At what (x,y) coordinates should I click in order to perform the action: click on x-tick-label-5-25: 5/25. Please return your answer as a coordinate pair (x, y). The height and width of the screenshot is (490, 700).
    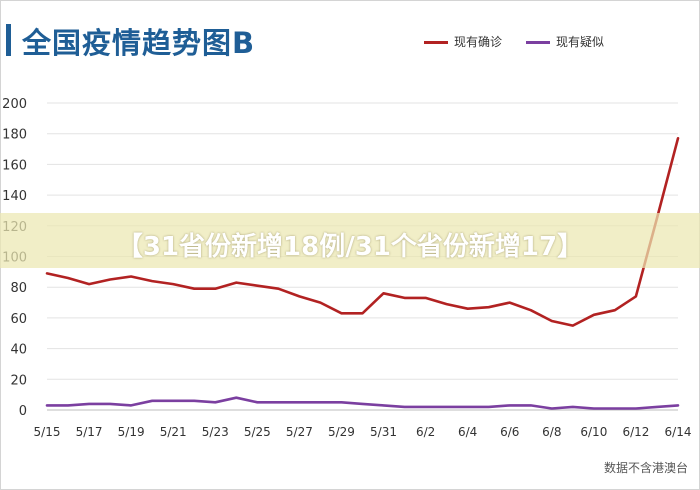
    Looking at the image, I should click on (257, 432).